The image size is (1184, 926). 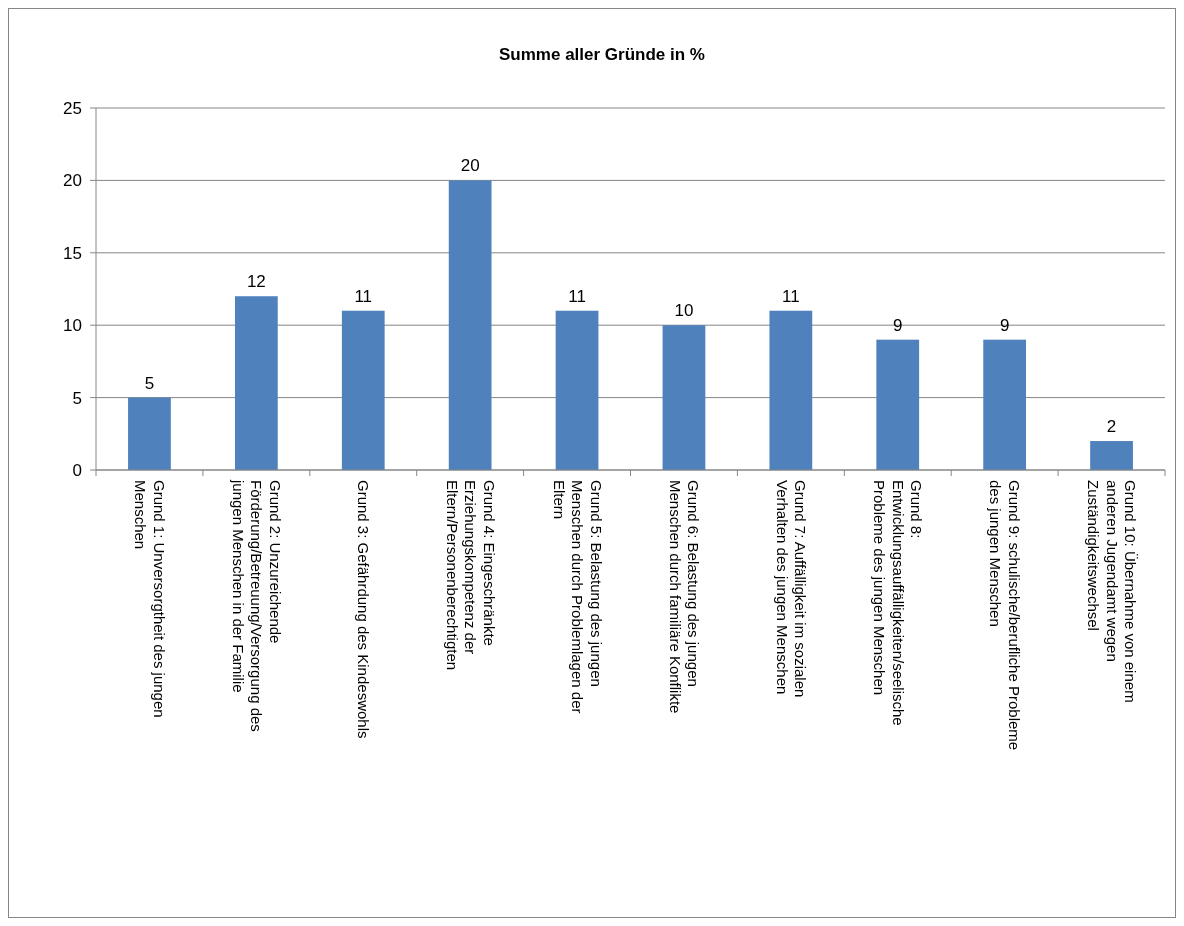 What do you see at coordinates (77, 470) in the screenshot?
I see `y-tick-label: 0` at bounding box center [77, 470].